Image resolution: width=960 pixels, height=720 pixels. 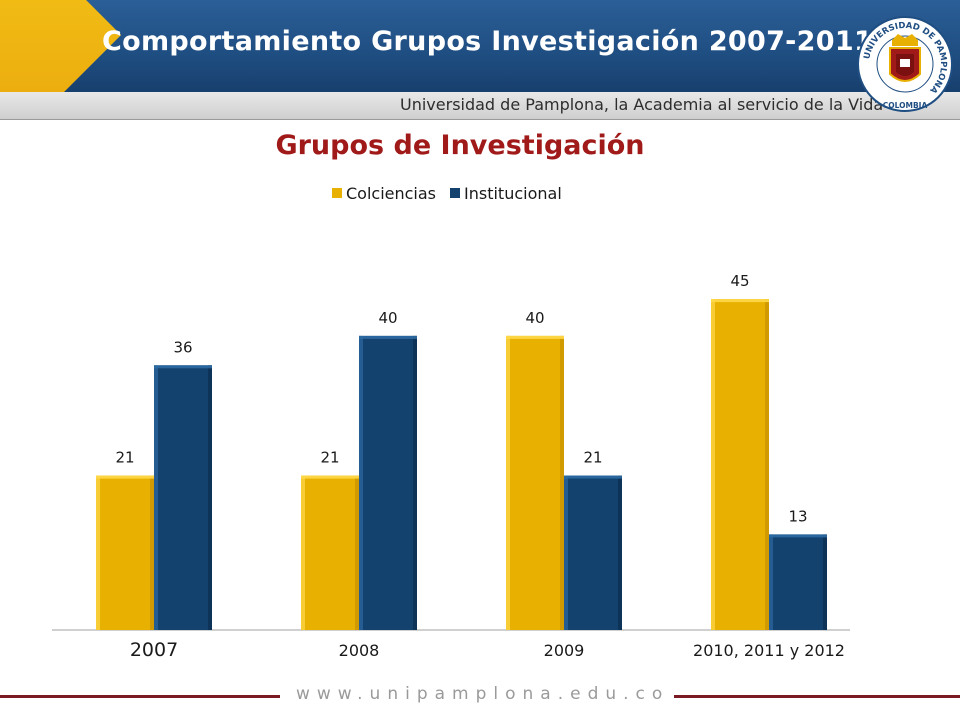 I want to click on footer-line-right, so click(x=817, y=696).